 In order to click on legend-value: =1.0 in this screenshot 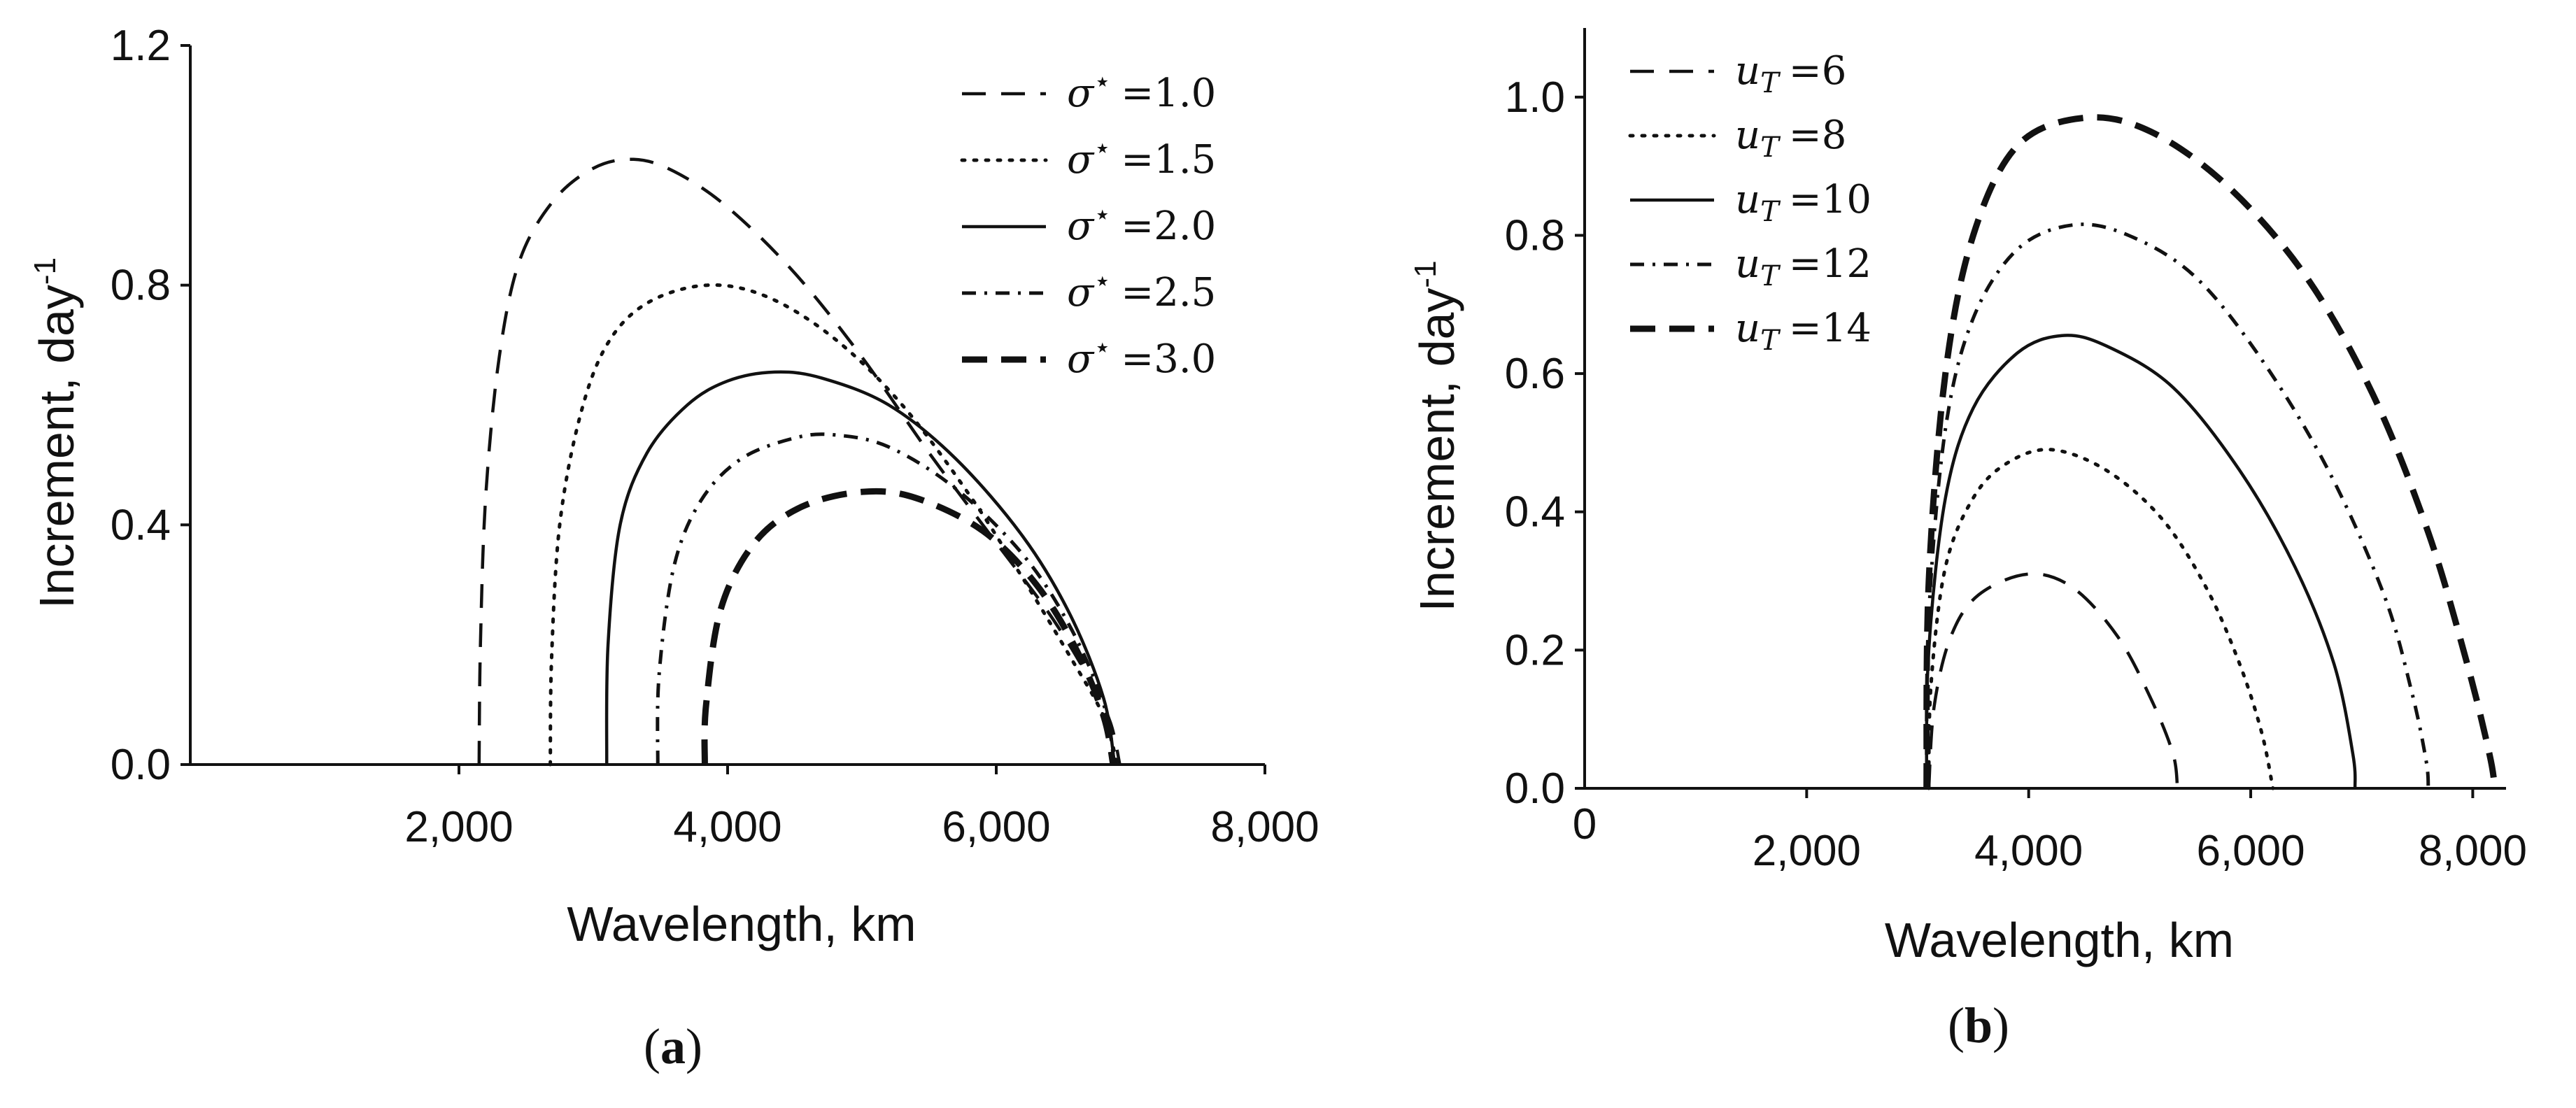, I will do `click(1168, 94)`.